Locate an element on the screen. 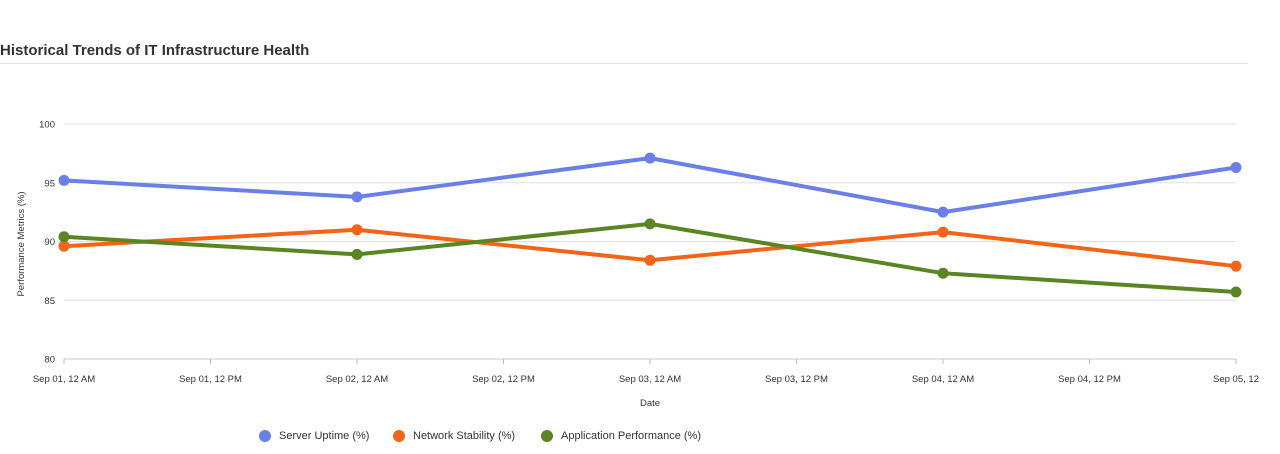  y-tick-label: 90 is located at coordinates (49, 242).